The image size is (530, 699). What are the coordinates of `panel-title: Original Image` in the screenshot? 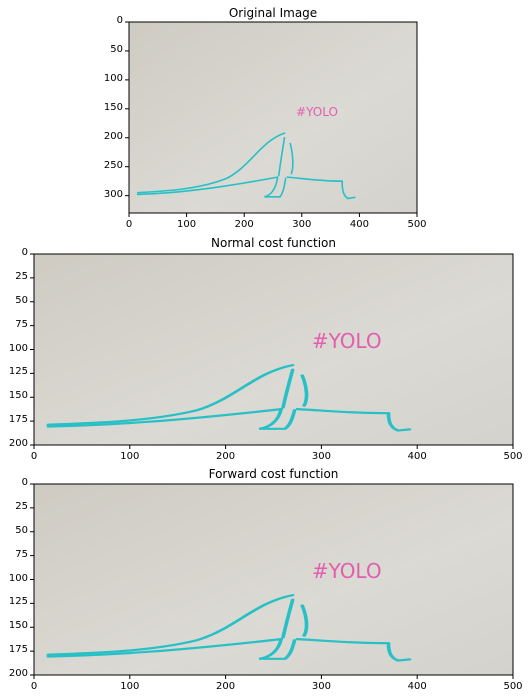 It's located at (273, 13).